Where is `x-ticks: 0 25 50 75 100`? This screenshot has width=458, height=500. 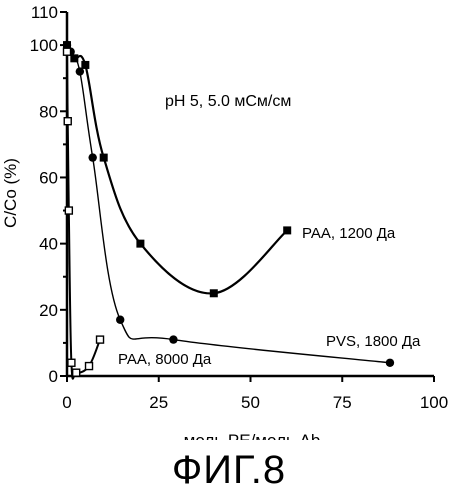 x-ticks: 0 25 50 75 100 is located at coordinates (255, 394).